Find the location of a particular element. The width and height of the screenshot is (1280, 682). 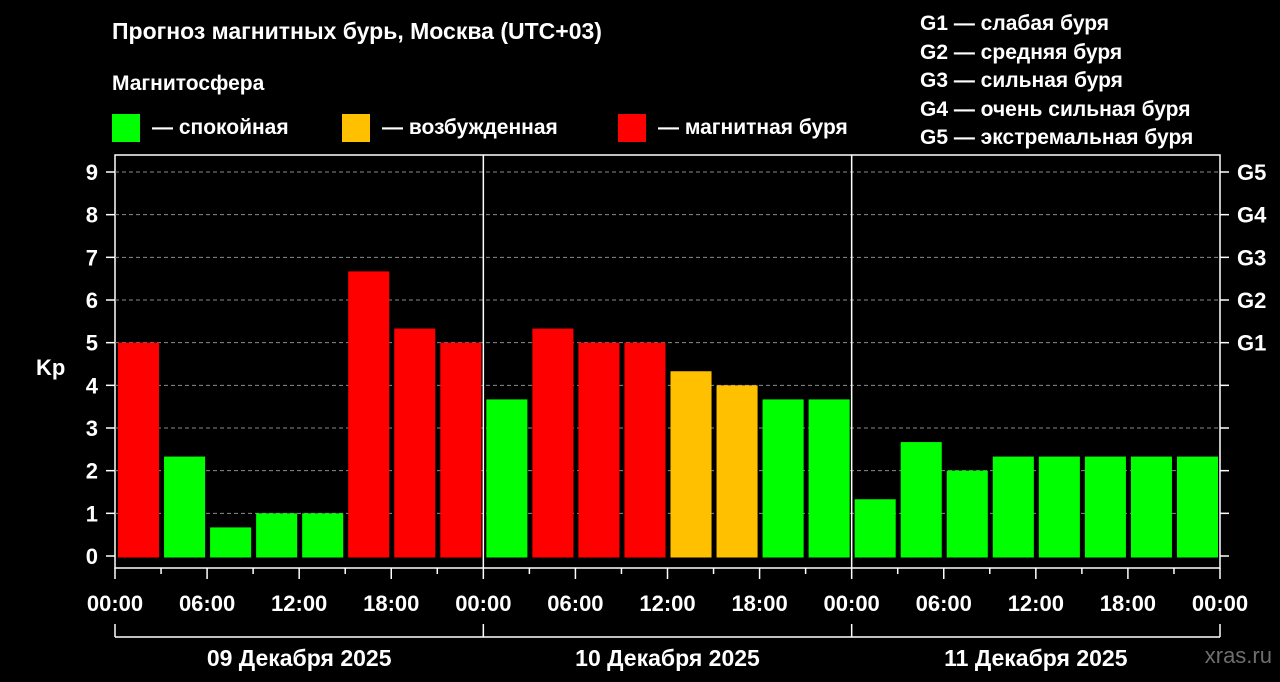

legend-item-storm: — магнитная буря is located at coordinates (733, 128).